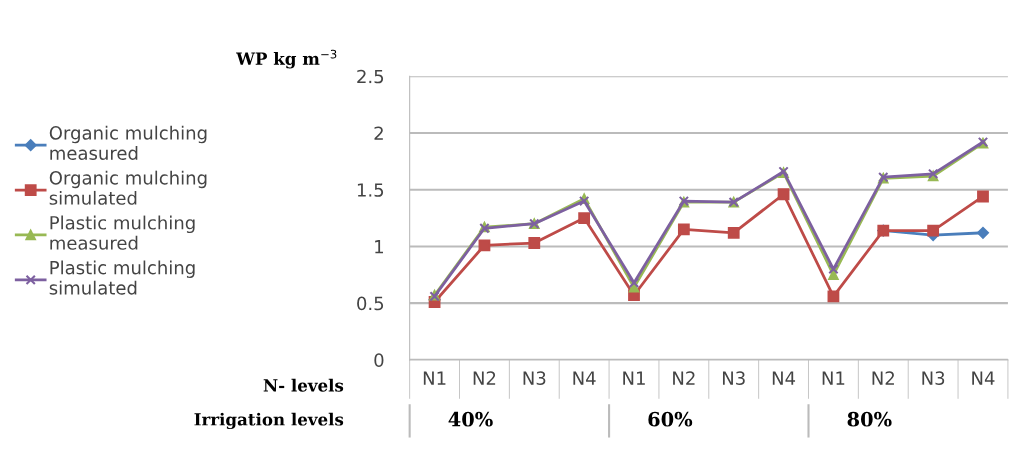 This screenshot has width=1014, height=451. Describe the element at coordinates (286, 59) in the screenshot. I see `y-axis-title: WP kg m$^{−3}$` at that location.